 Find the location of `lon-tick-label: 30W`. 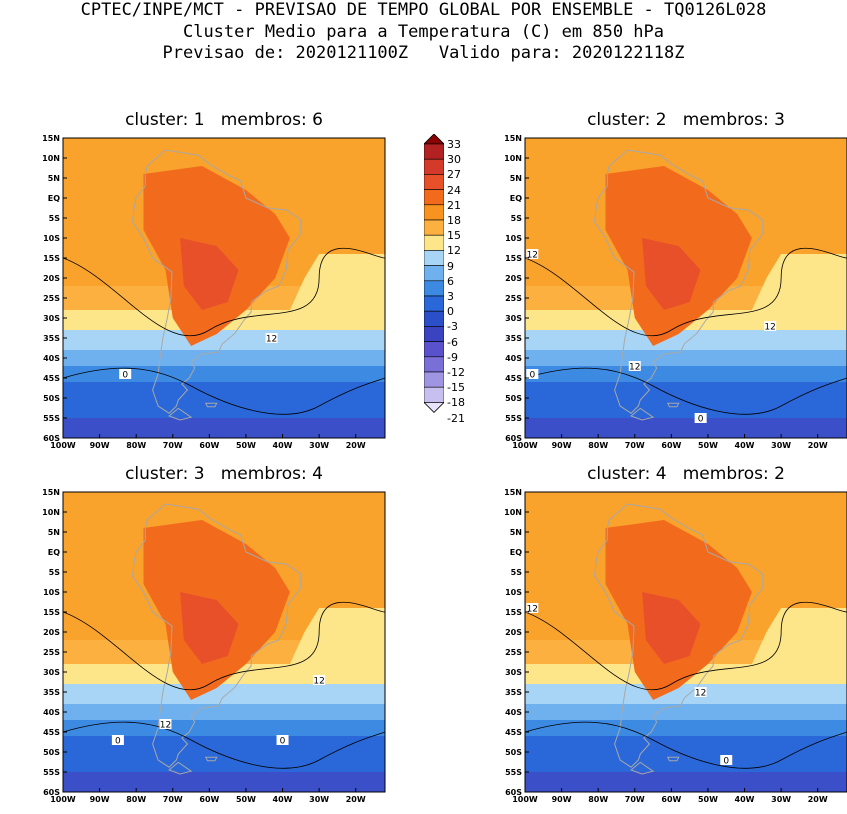

lon-tick-label: 30W is located at coordinates (781, 799).